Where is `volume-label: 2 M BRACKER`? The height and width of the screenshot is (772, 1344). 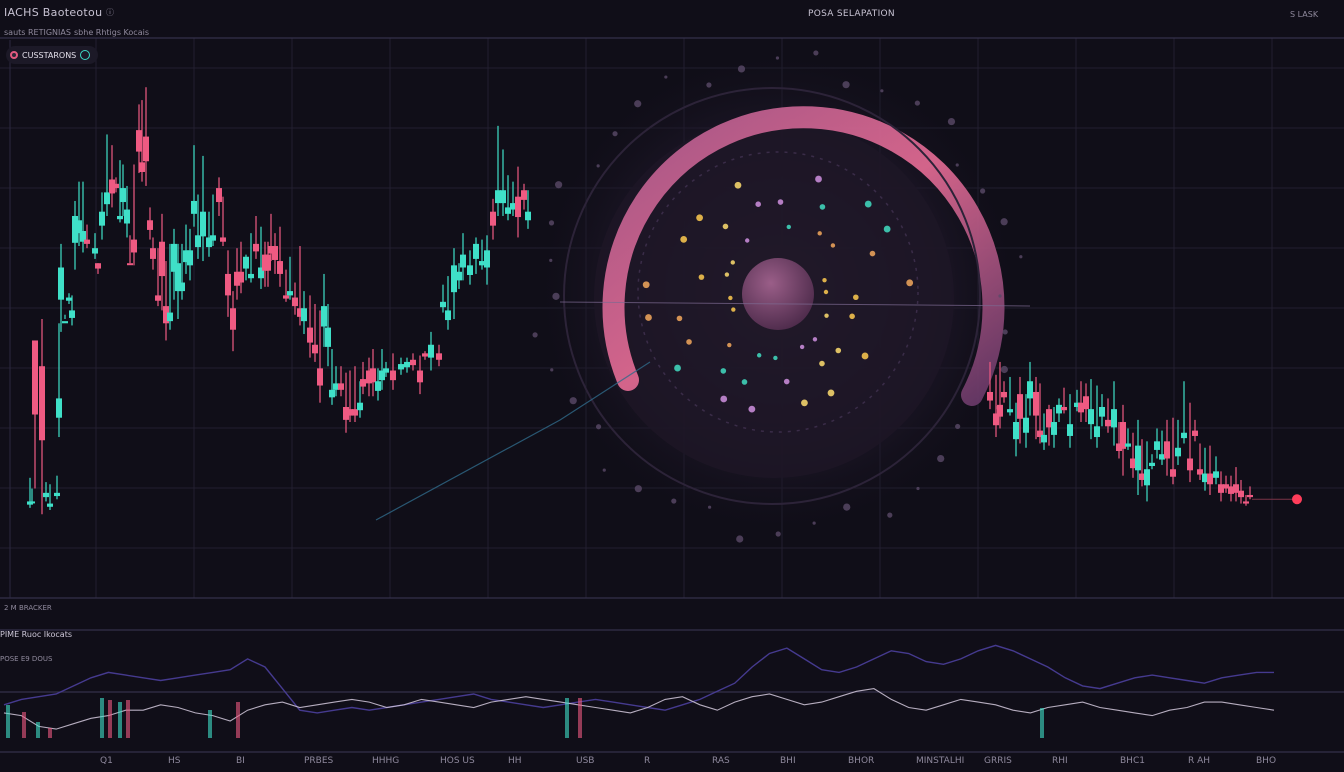
volume-label: 2 M BRACKER is located at coordinates (28, 608).